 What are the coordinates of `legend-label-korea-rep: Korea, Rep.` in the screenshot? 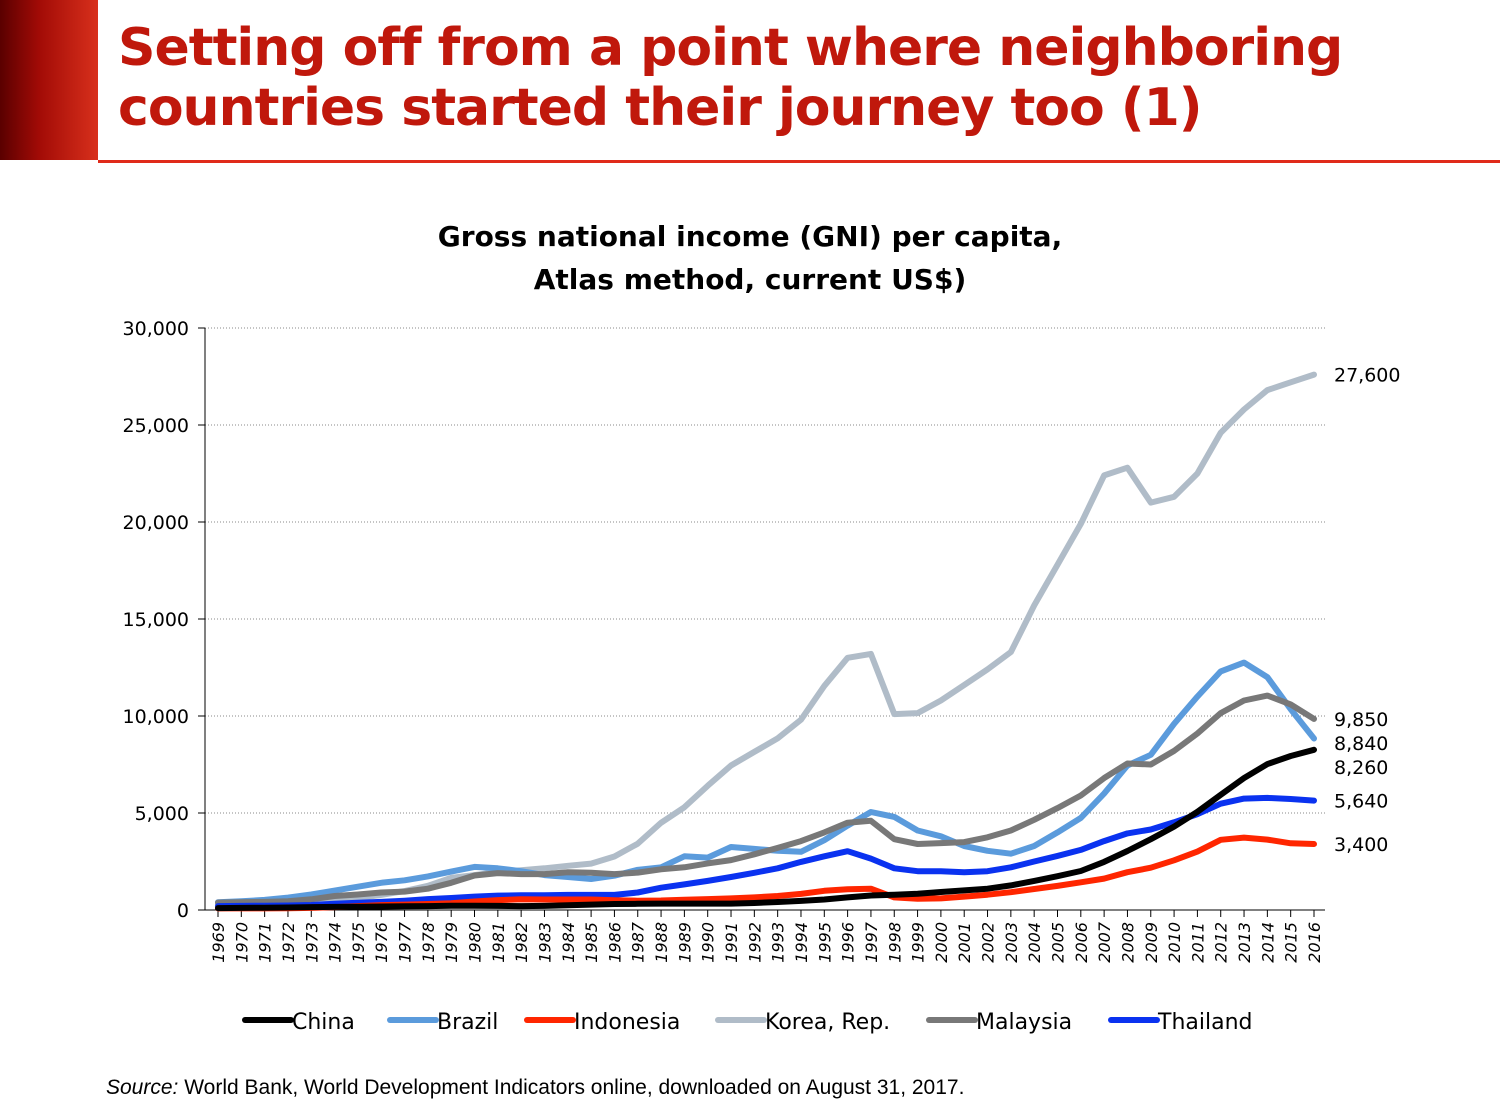 It's located at (827, 1022).